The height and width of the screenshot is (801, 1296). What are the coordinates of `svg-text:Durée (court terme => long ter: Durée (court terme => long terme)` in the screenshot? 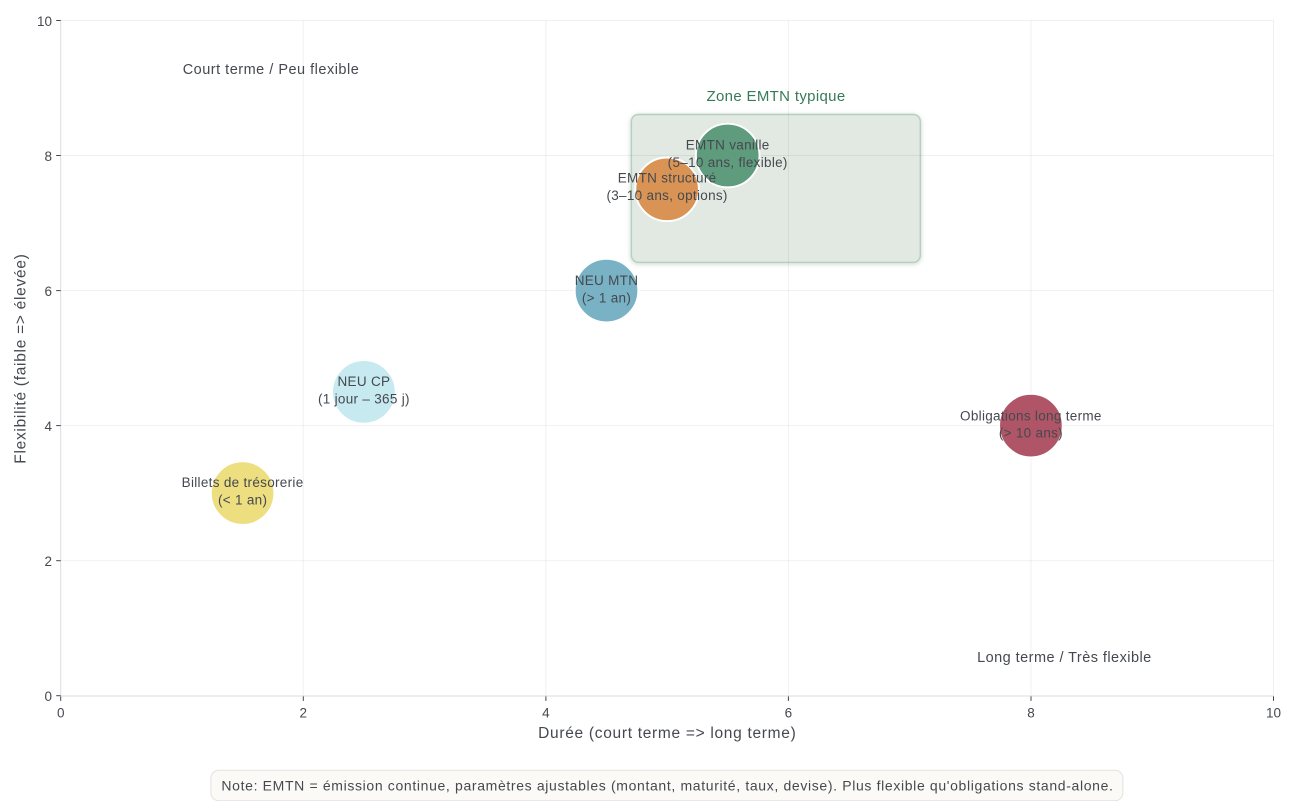 It's located at (667, 733).